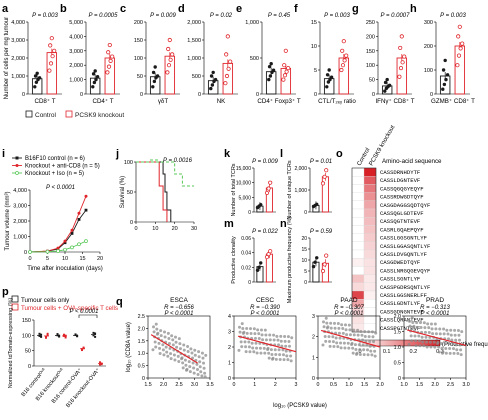 This screenshot has width=488, height=420. What do you see at coordinates (123, 192) in the screenshot?
I see `y-label: Survival (%)` at bounding box center [123, 192].